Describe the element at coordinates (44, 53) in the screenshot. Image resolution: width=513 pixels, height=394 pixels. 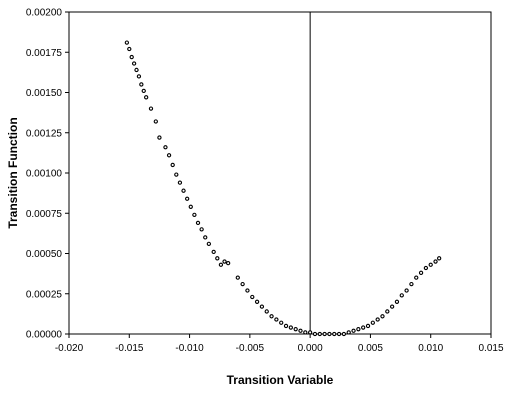
I see `y-tick-label: 0.00175` at that location.